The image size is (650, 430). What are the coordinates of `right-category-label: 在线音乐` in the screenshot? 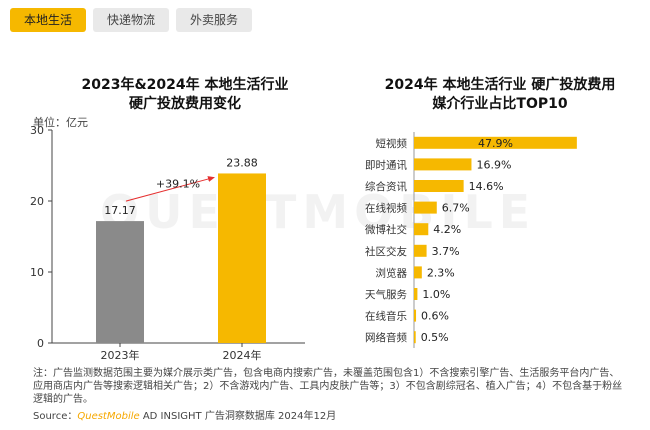 It's located at (386, 316).